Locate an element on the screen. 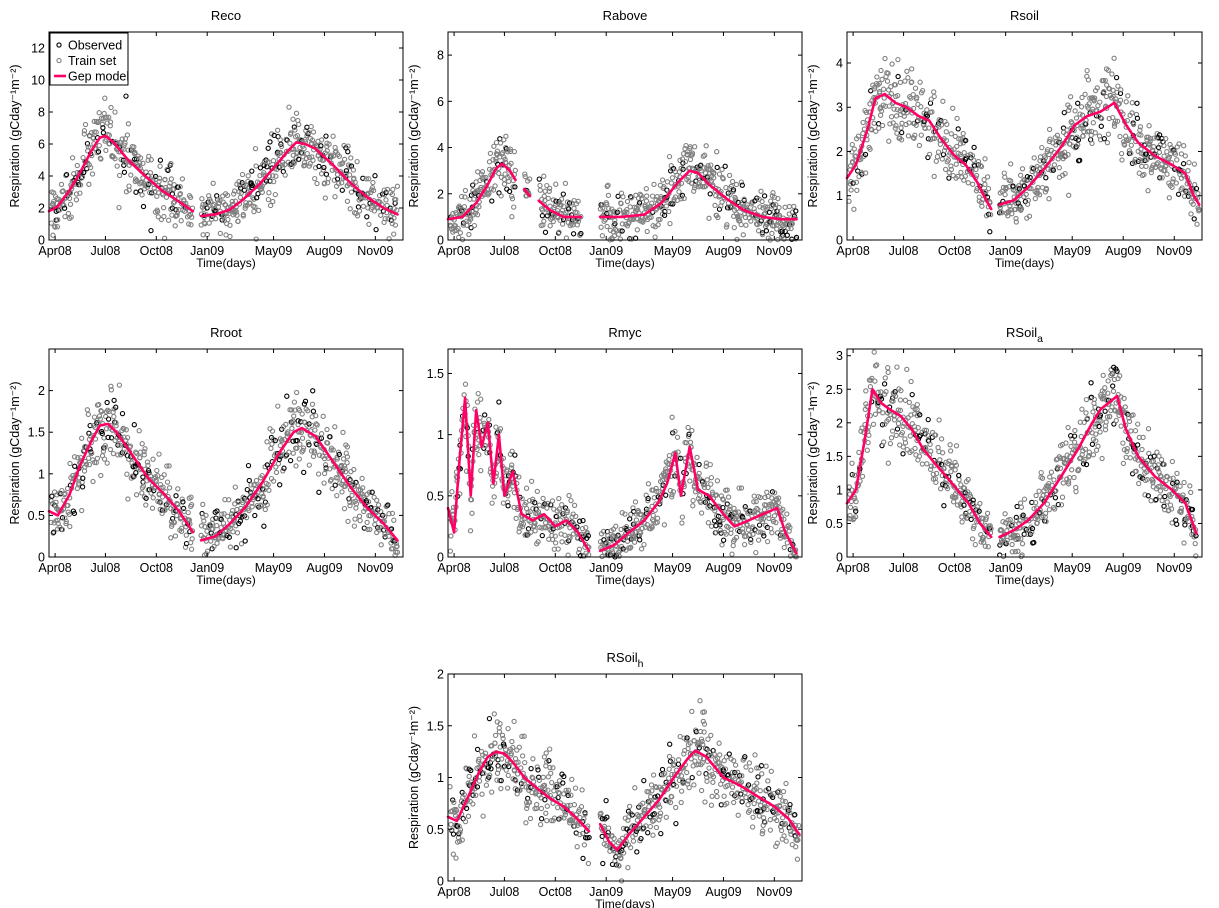  x-axis-label: Time(days) is located at coordinates (625, 580).